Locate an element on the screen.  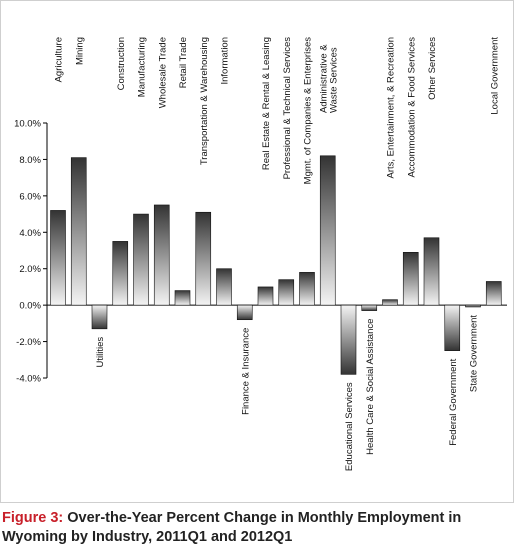
category-label: Construction is located at coordinates (121, 63).